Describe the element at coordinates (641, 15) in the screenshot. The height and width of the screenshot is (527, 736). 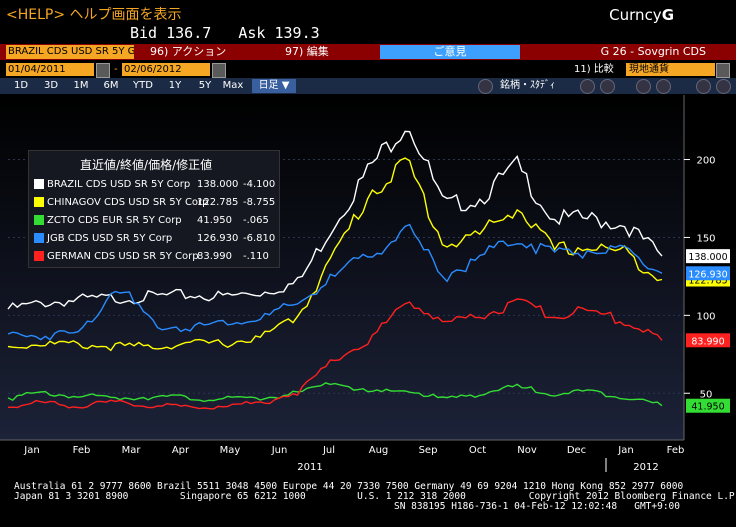
I see `product-label: CurncyG` at that location.